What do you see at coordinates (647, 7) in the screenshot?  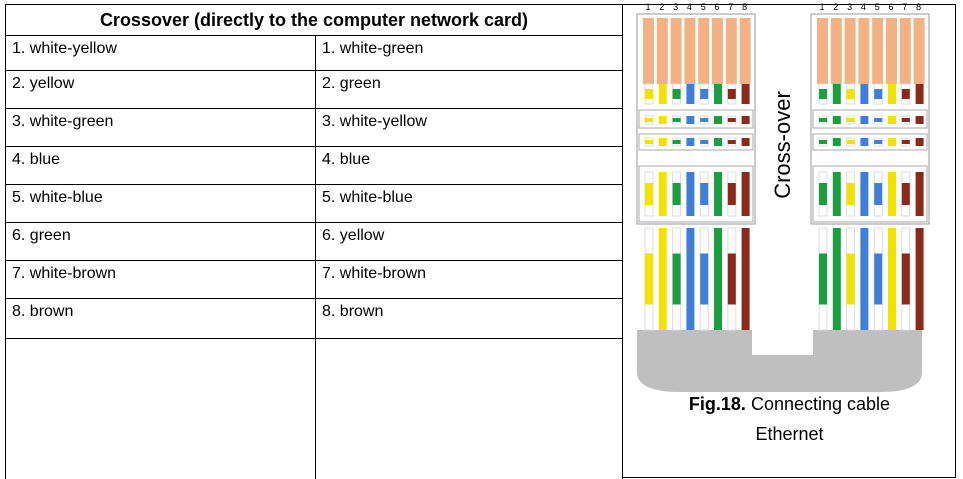 I see `pin-label: 1` at bounding box center [647, 7].